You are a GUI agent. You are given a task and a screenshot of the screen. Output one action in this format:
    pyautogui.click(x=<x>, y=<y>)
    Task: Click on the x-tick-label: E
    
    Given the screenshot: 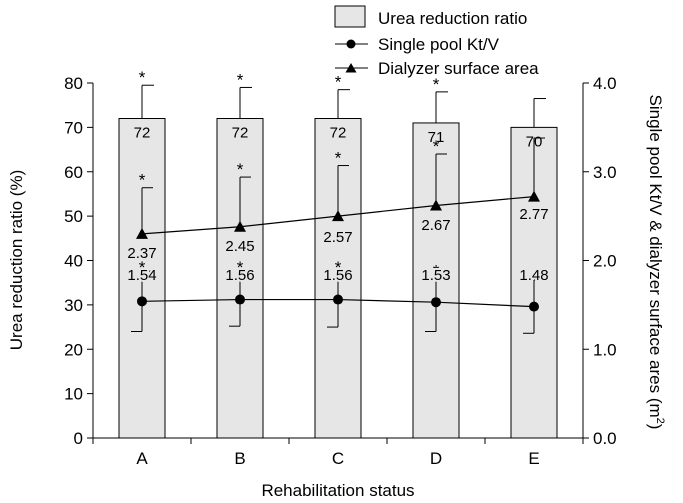 What is the action you would take?
    pyautogui.click(x=533, y=458)
    